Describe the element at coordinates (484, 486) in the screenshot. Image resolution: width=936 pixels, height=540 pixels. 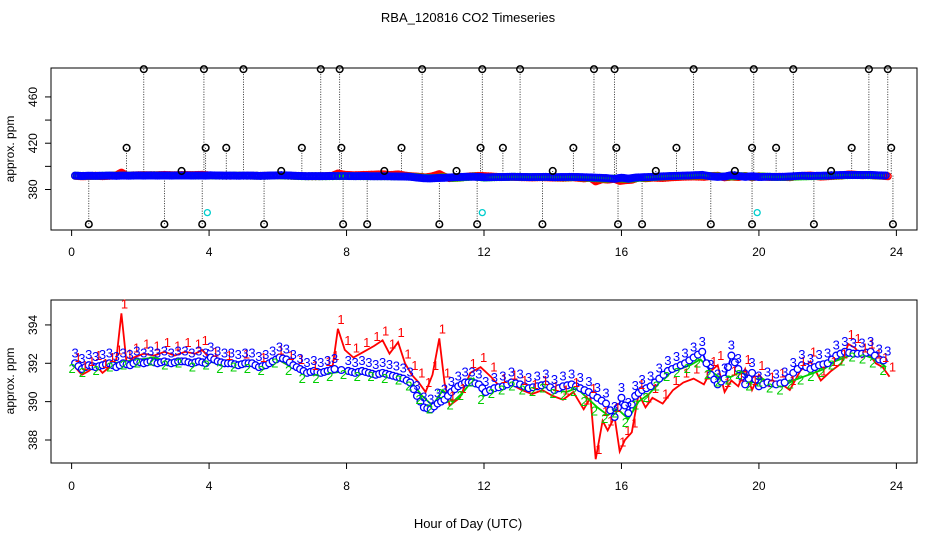
I see `bottom-x-tick-label: 12` at that location.